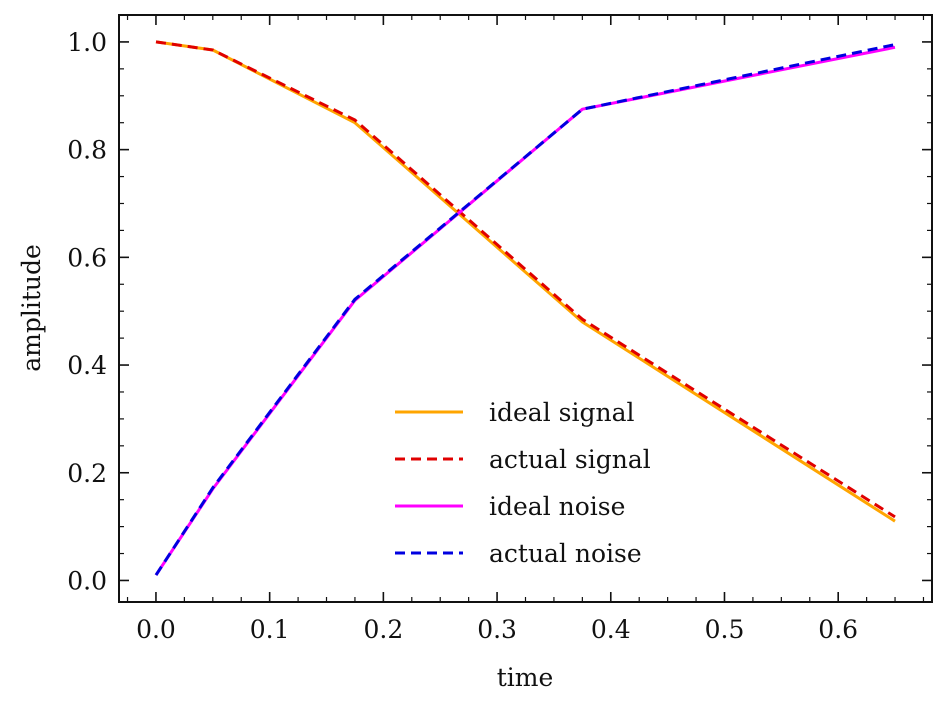  I want to click on x-tick-label: 0.3, so click(497, 629).